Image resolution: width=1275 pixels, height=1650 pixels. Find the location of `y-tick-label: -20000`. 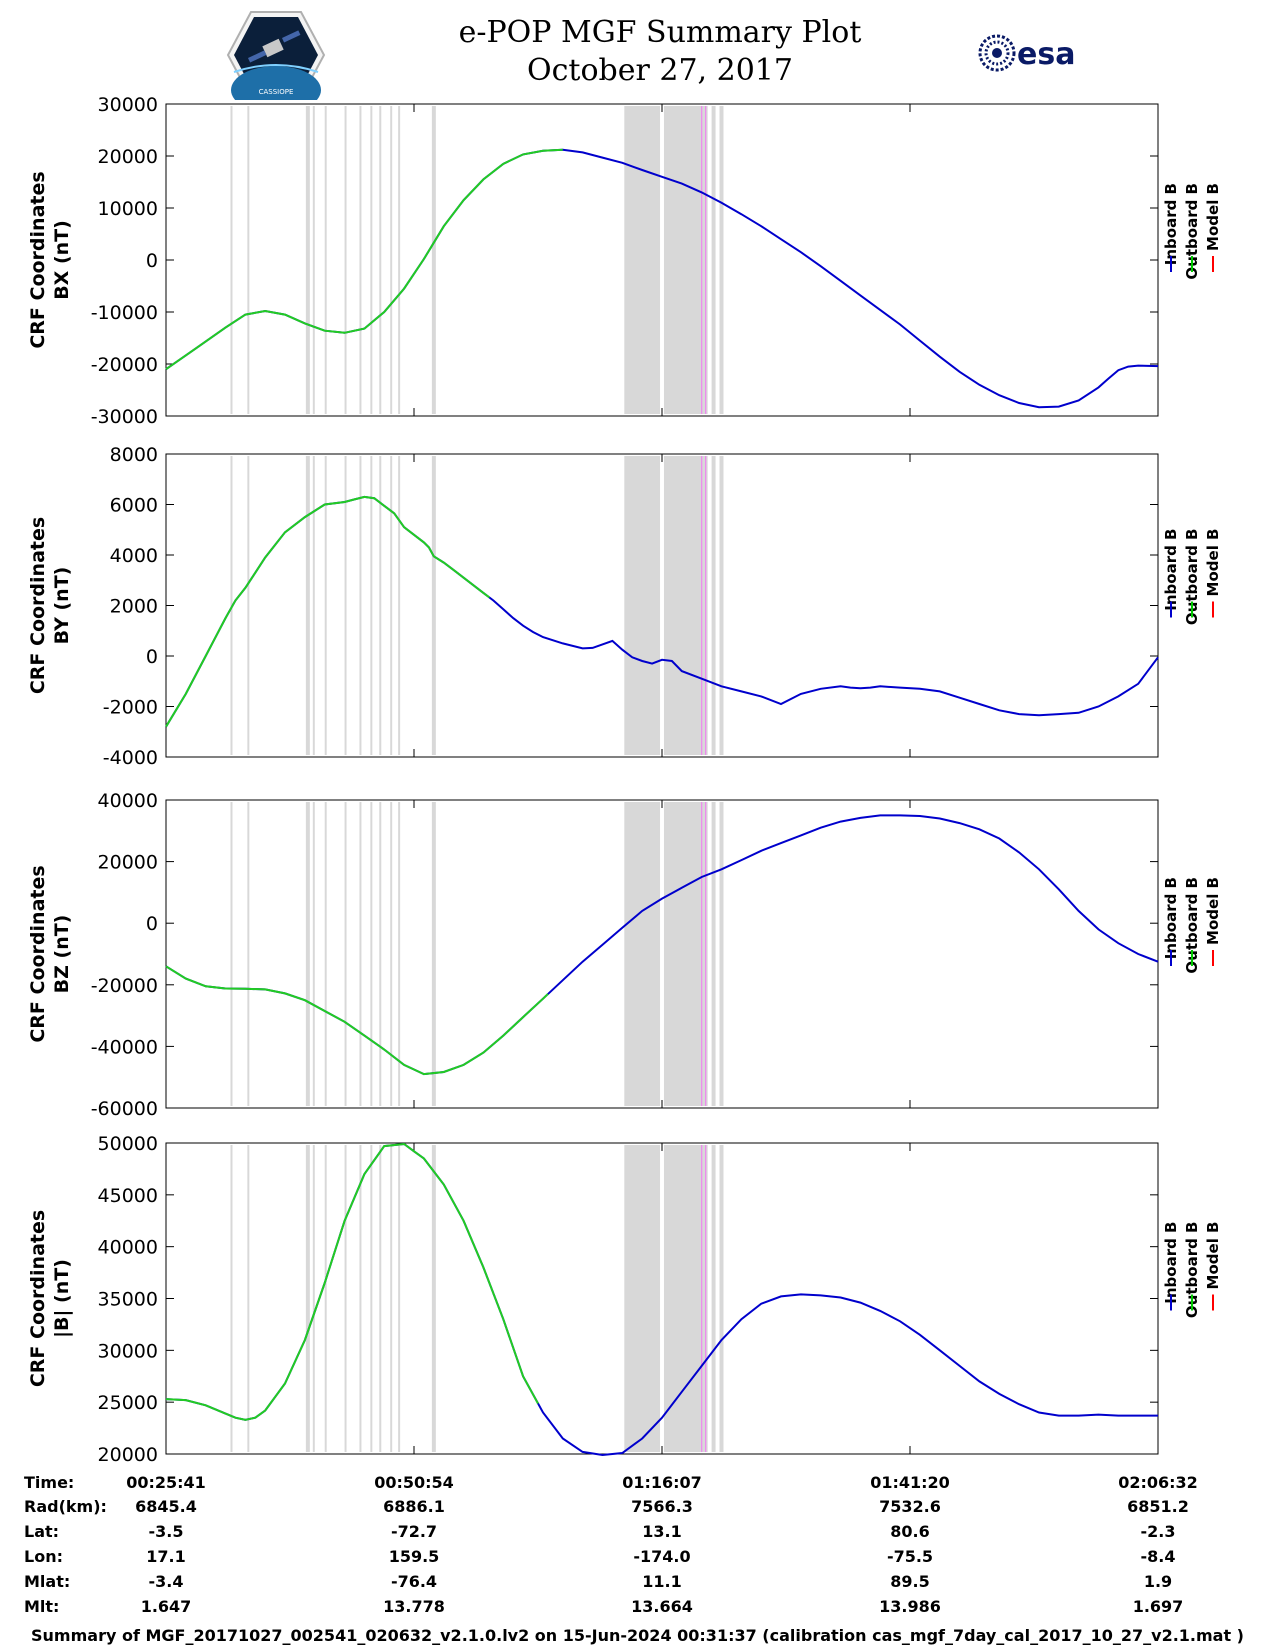

y-tick-label: -20000 is located at coordinates (124, 986).